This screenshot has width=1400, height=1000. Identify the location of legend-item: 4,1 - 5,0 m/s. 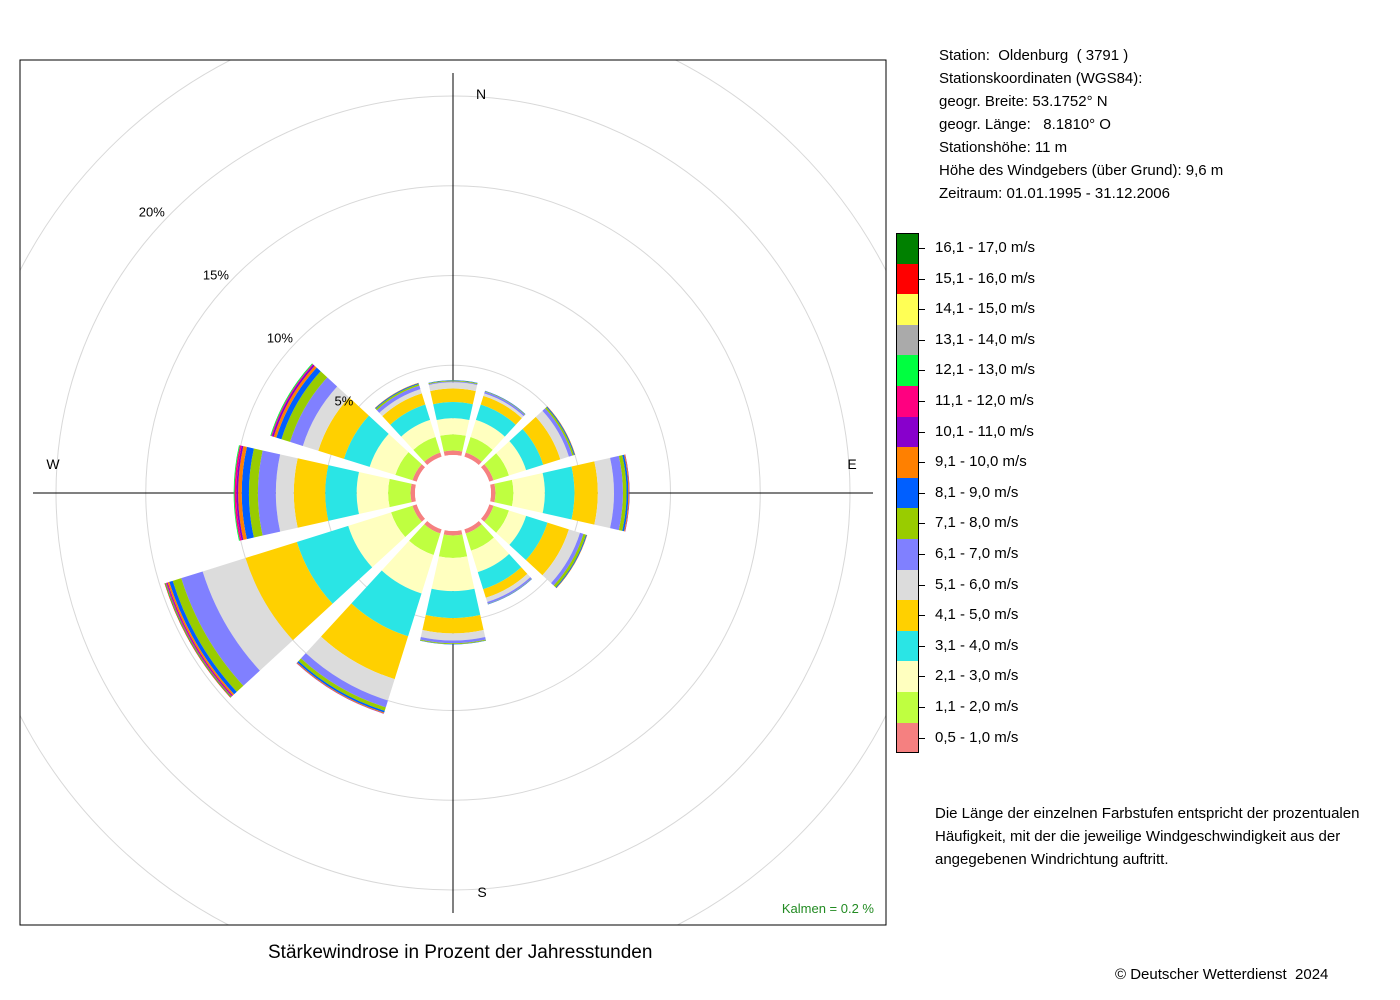
(996, 615).